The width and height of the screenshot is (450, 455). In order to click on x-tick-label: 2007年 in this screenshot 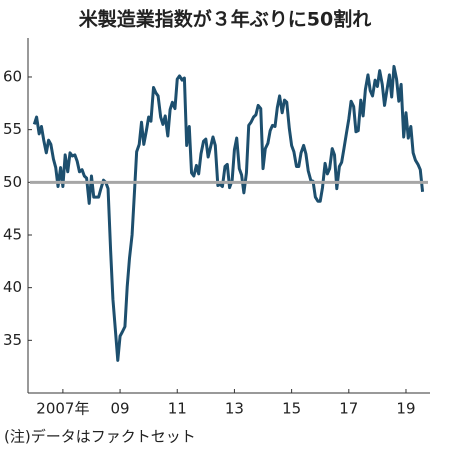, I will do `click(62, 409)`.